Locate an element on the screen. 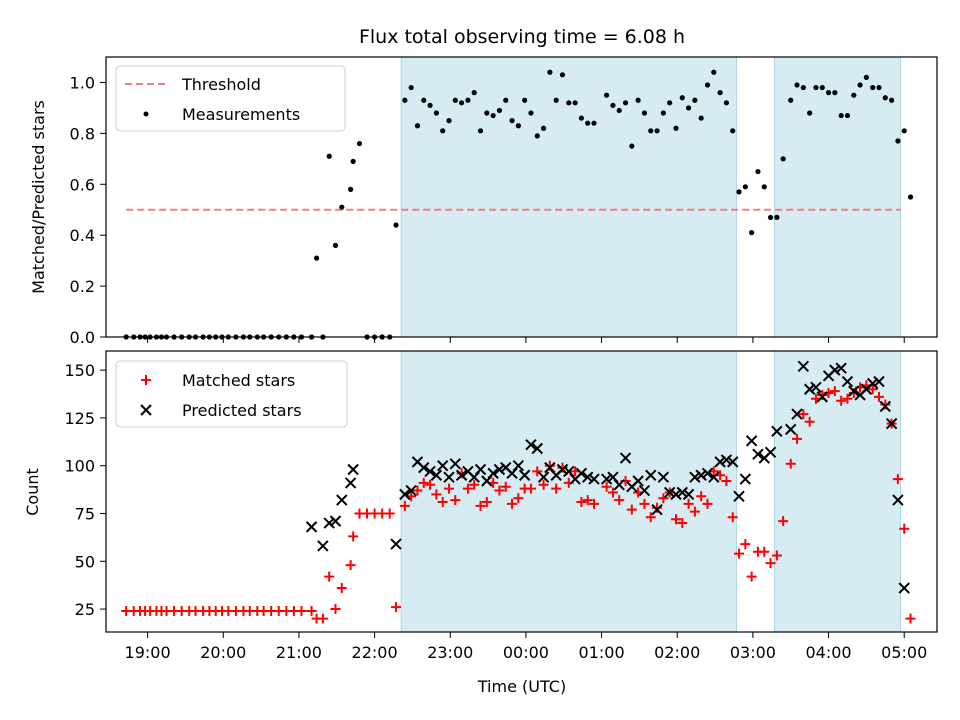  legend-predicted-swatch is located at coordinates (146, 410).